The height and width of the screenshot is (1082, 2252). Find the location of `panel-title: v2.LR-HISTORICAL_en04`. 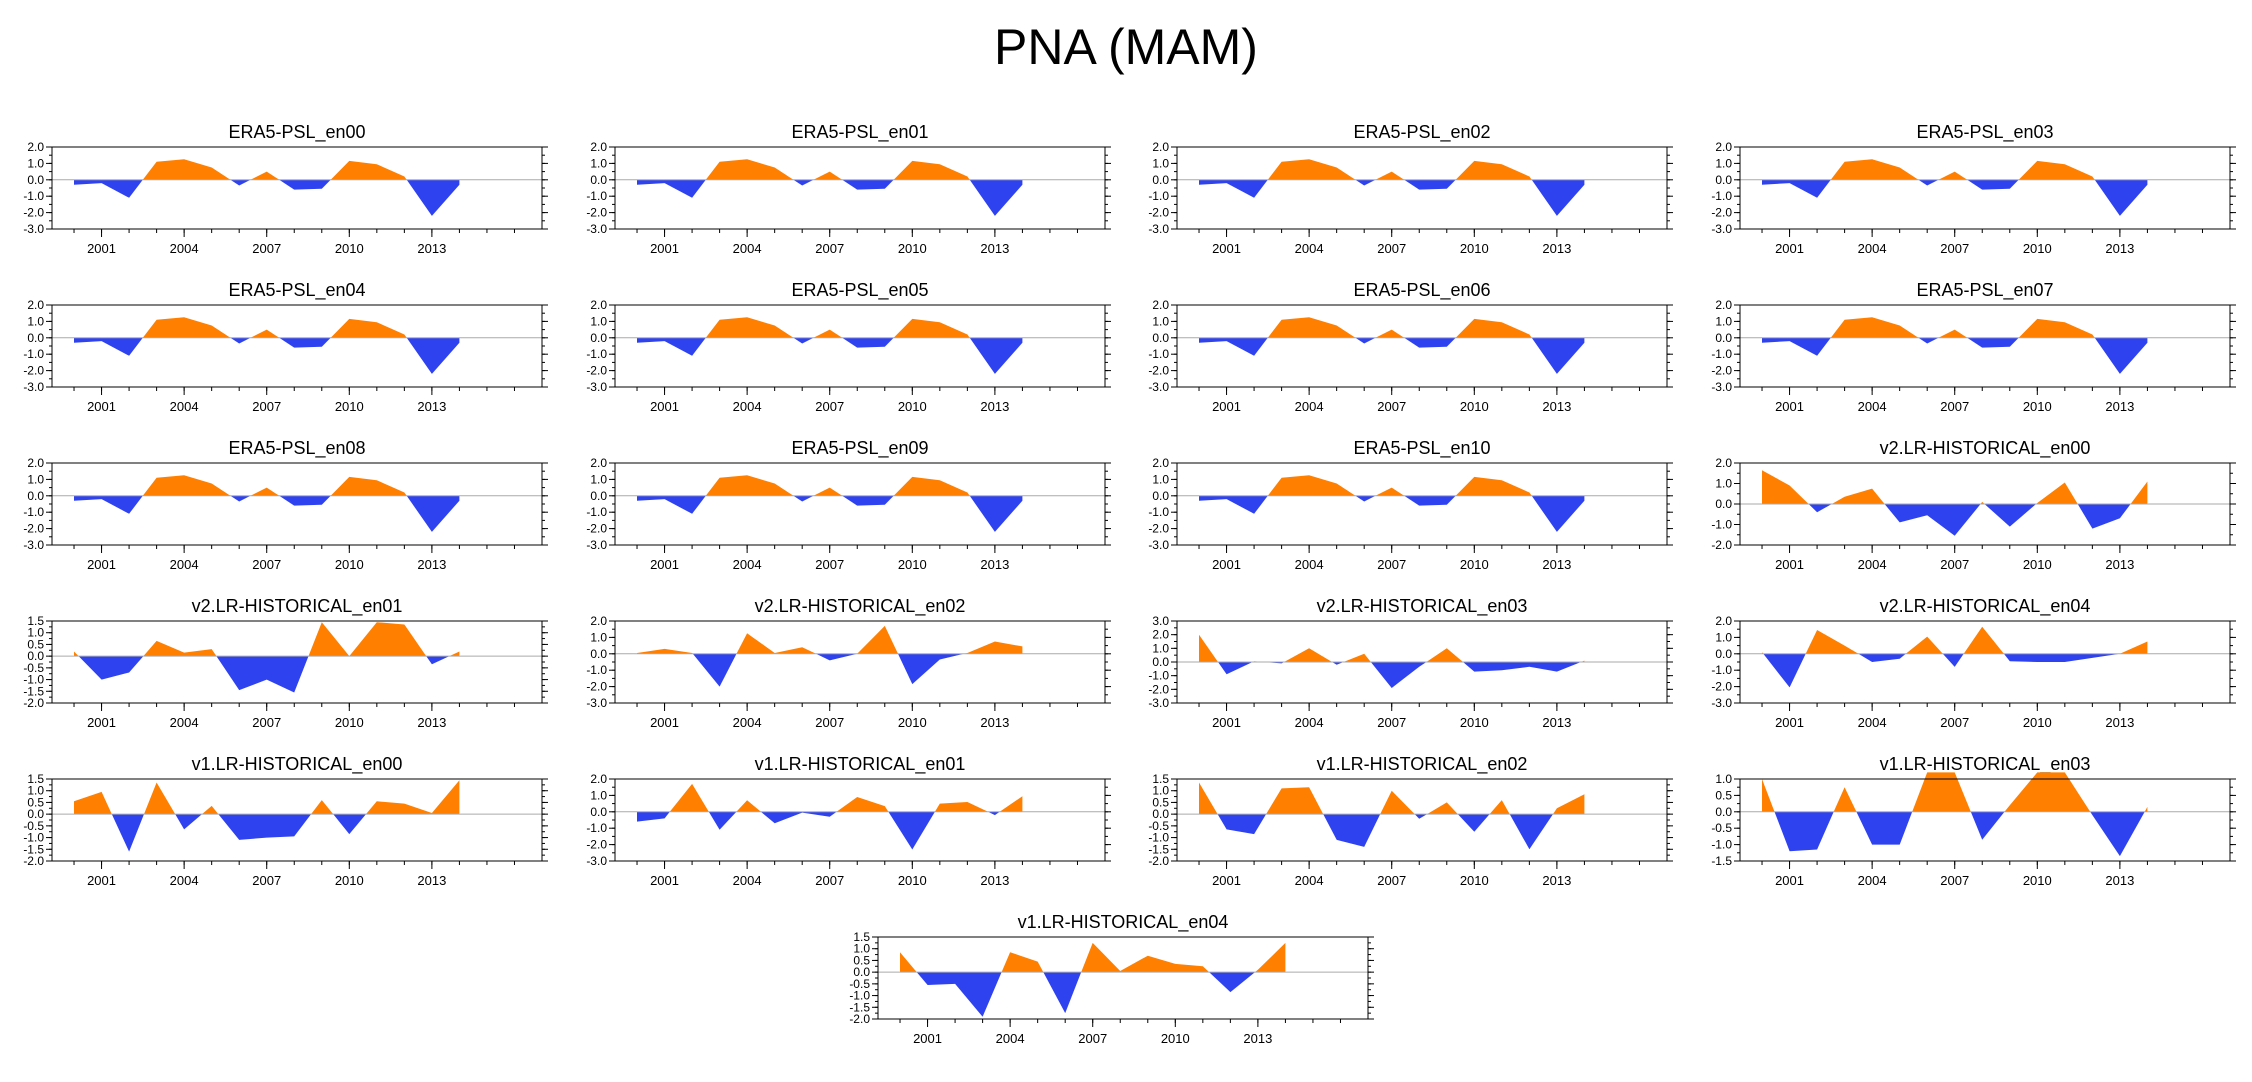

panel-title: v2.LR-HISTORICAL_en04 is located at coordinates (1985, 606).